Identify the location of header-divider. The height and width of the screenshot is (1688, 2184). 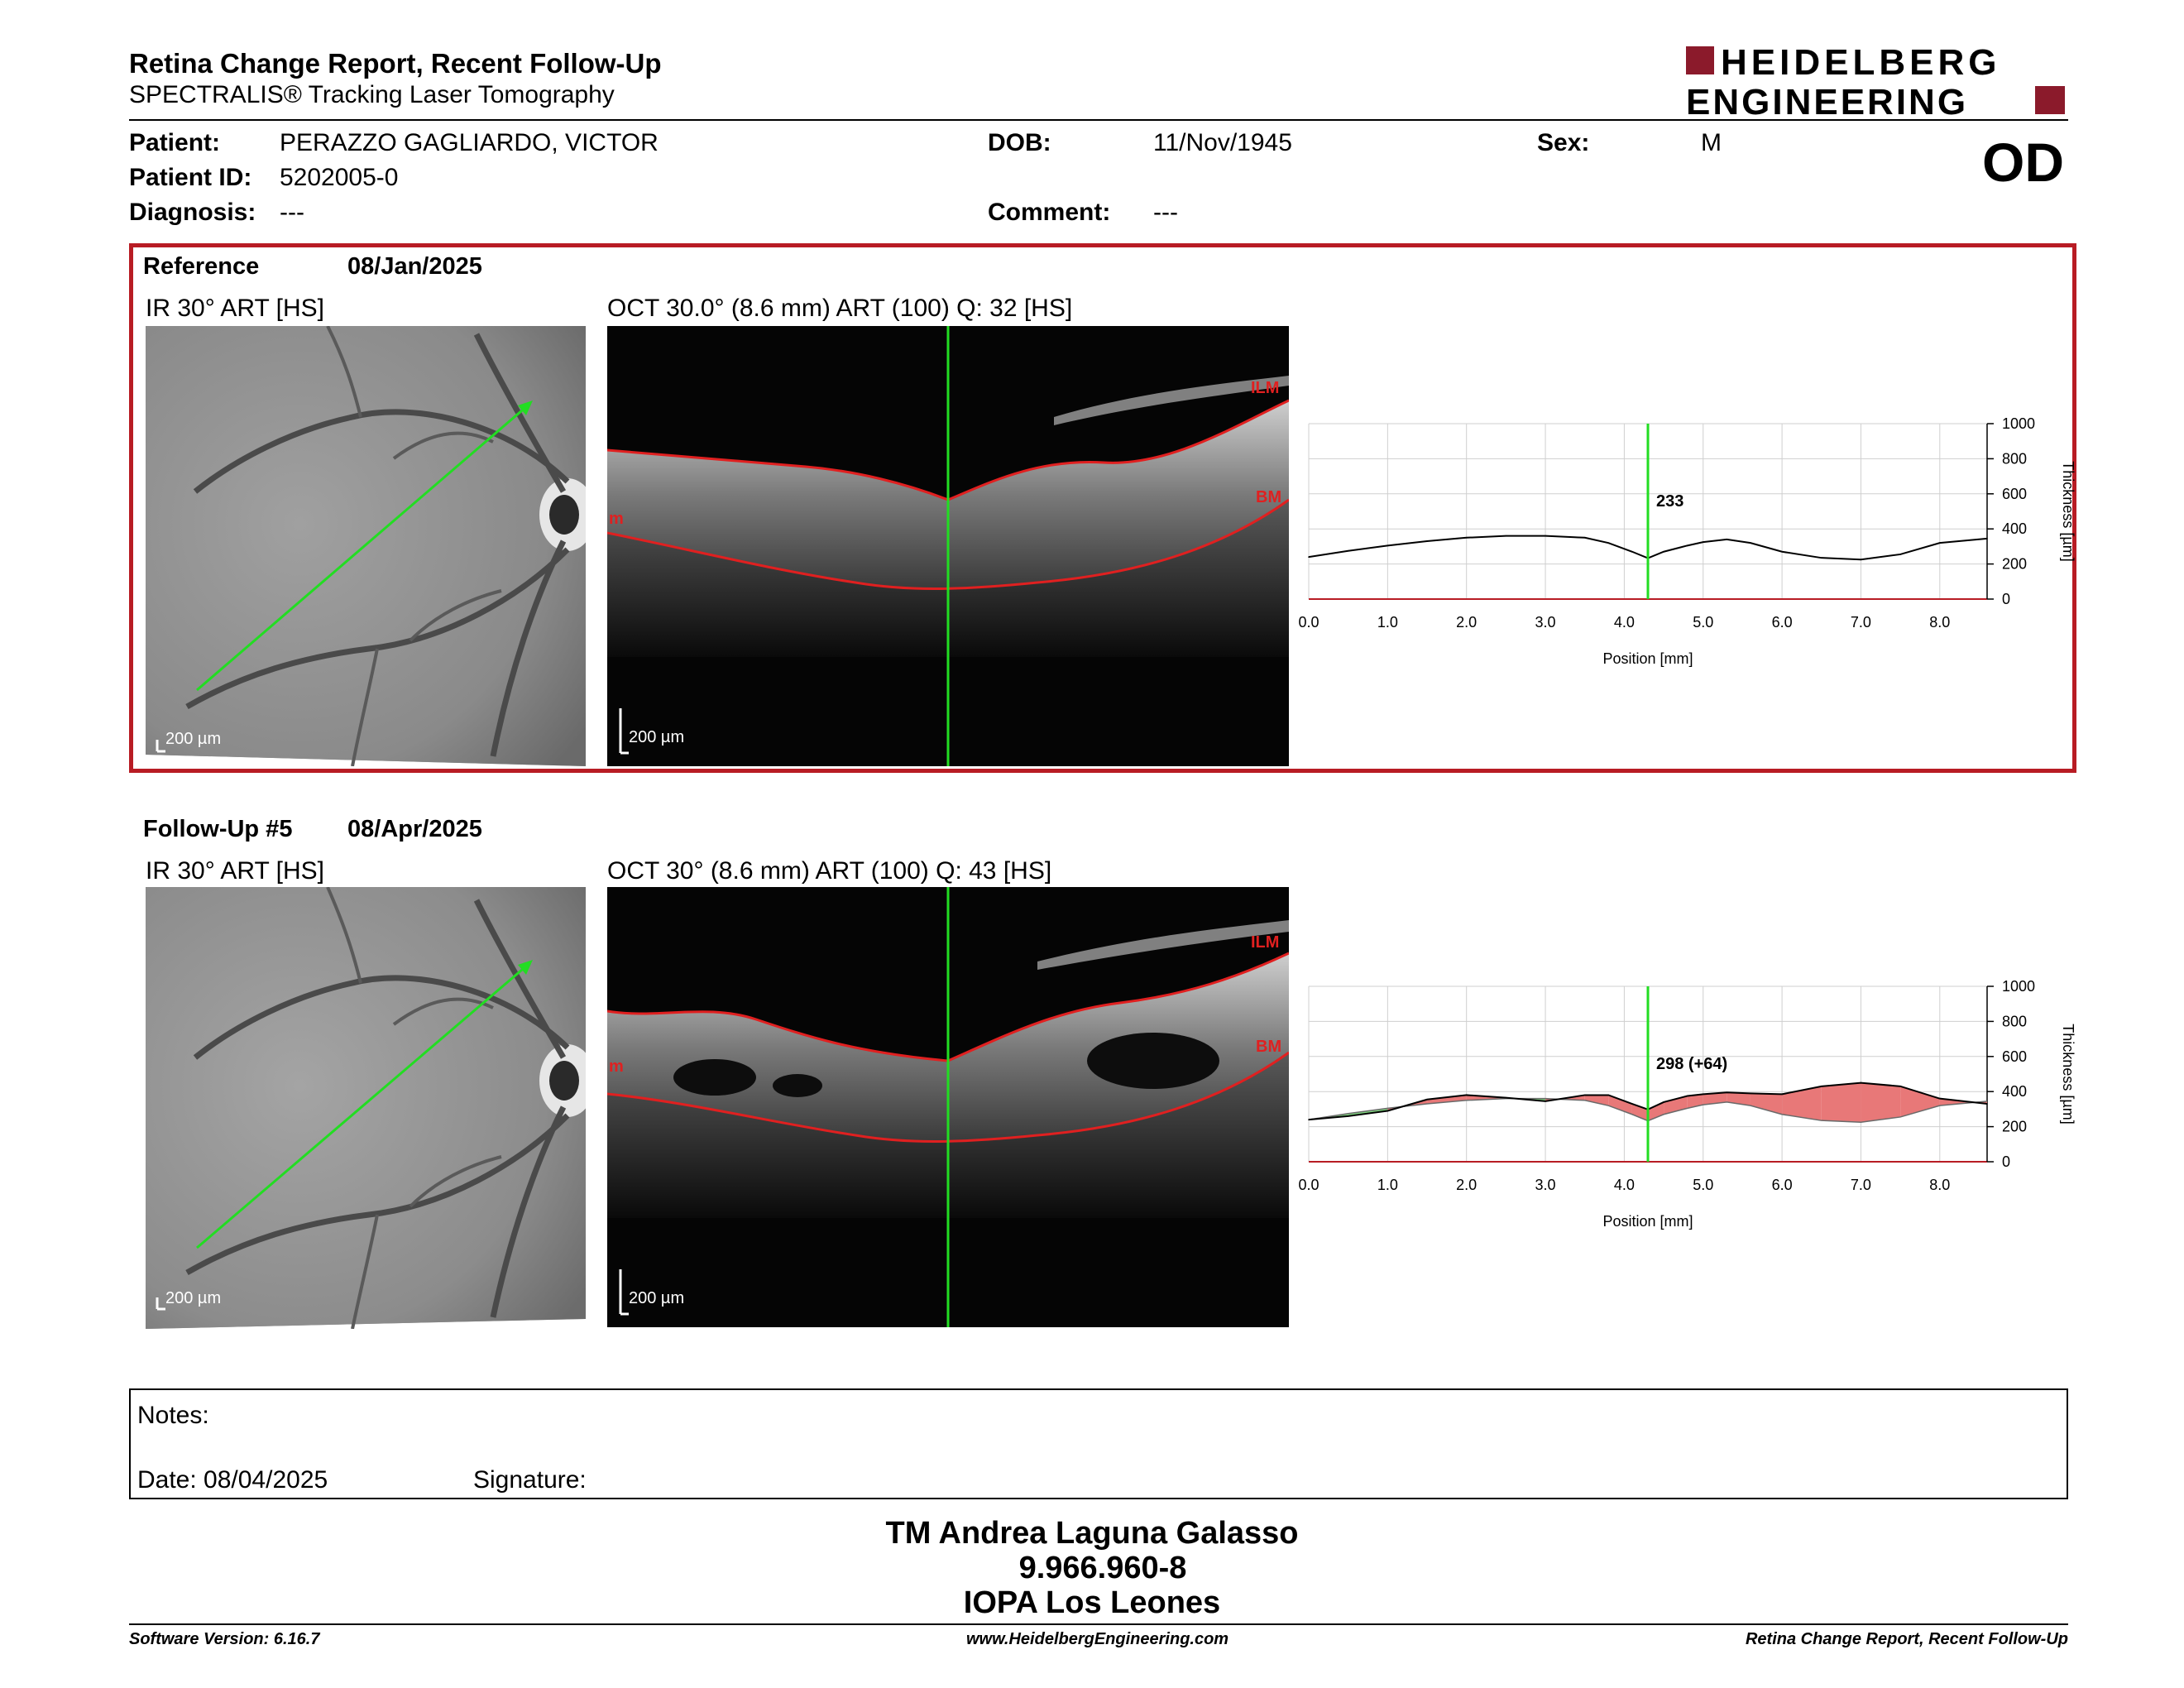
(1098, 120).